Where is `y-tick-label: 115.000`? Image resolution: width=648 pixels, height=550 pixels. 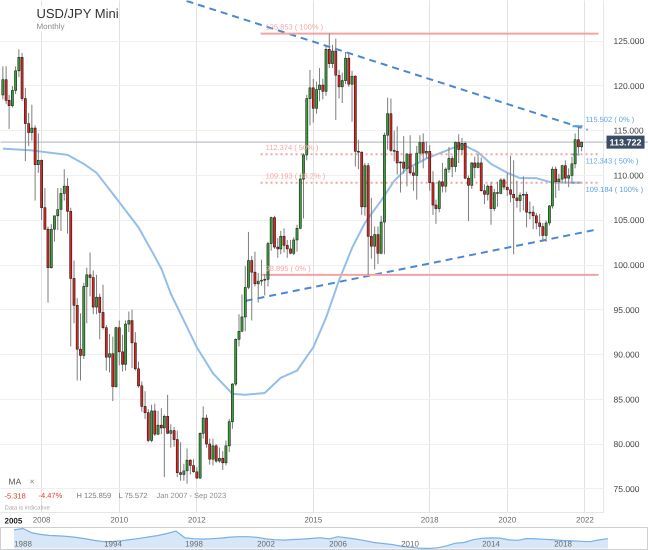 y-tick-label: 115.000 is located at coordinates (629, 131).